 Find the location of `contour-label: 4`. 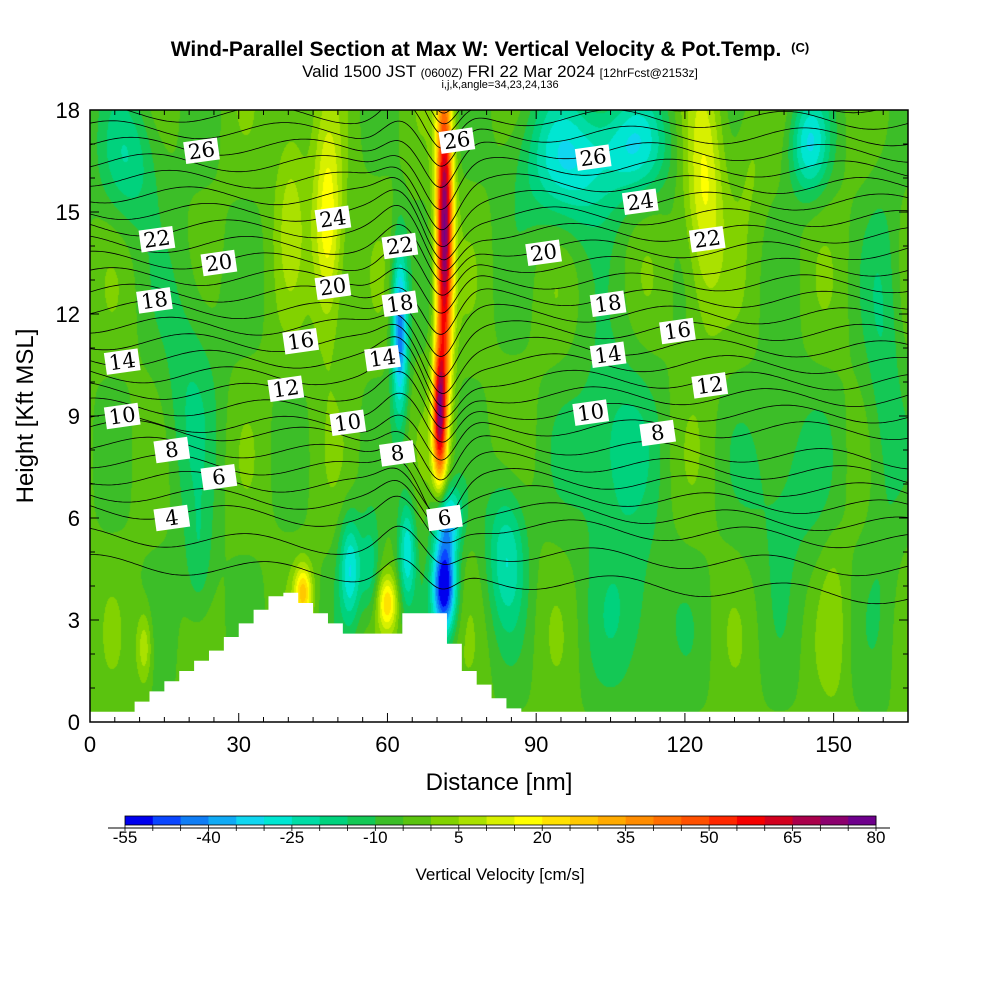

contour-label: 4 is located at coordinates (172, 518).